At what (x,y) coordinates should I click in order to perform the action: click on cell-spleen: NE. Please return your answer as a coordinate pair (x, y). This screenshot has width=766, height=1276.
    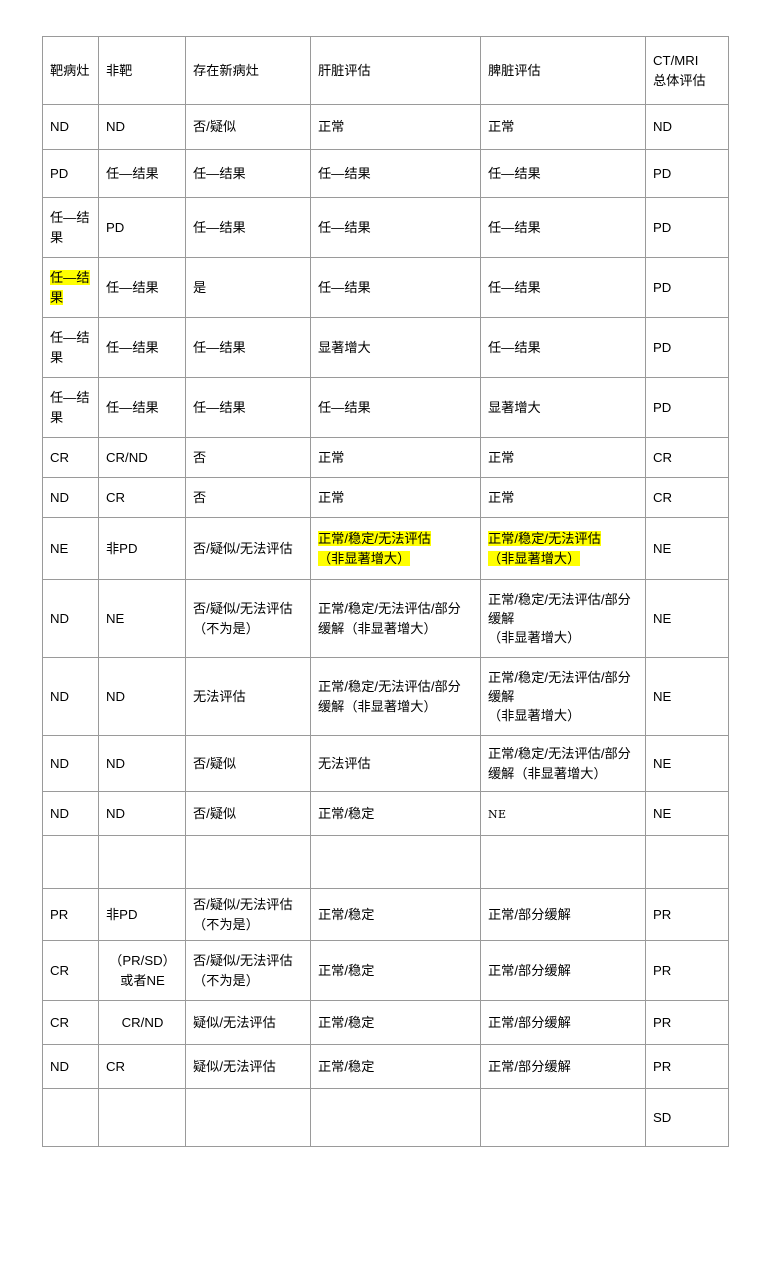
    Looking at the image, I should click on (563, 813).